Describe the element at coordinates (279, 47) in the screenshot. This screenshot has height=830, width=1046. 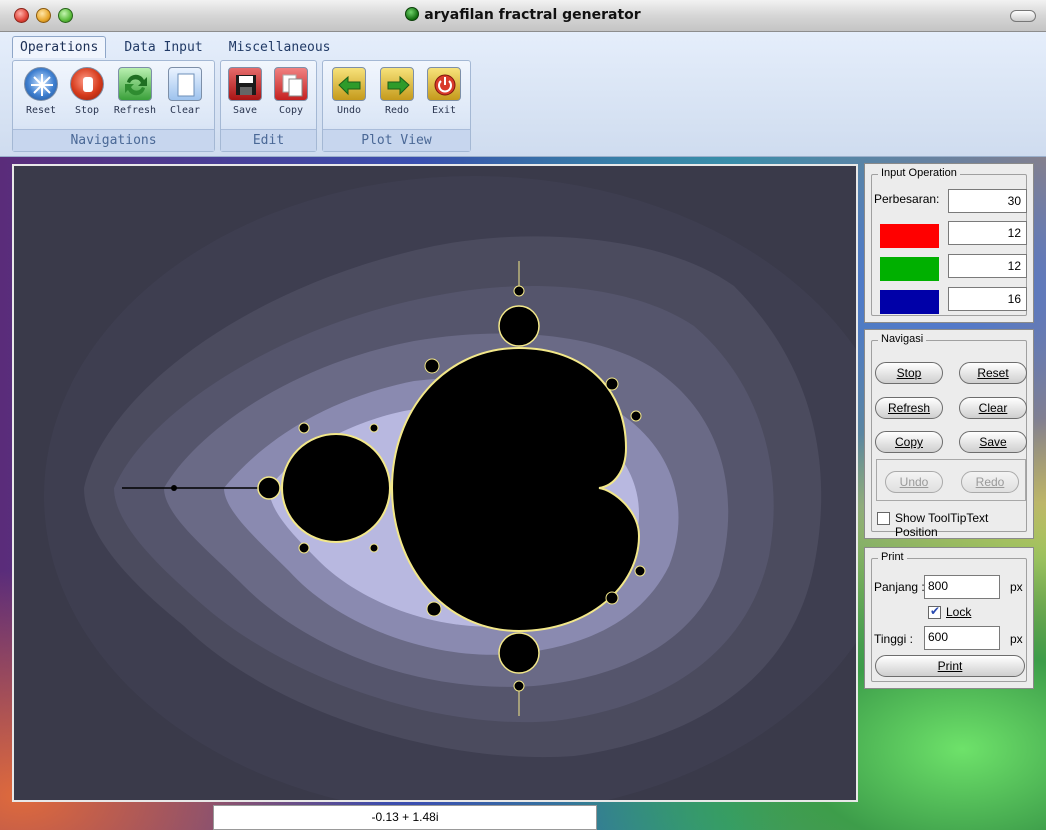
I see `tab-miscellaneous: Miscellaneous` at that location.